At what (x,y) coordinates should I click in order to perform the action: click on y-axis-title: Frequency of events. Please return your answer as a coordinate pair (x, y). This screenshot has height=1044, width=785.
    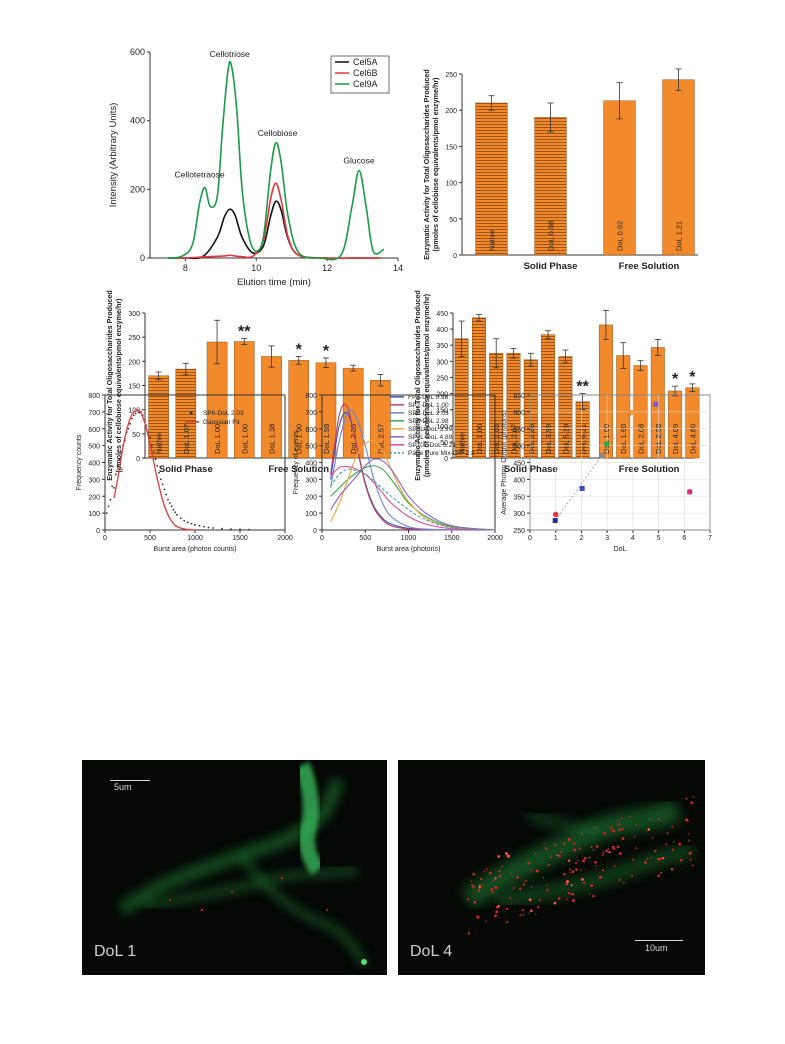
    Looking at the image, I should click on (296, 462).